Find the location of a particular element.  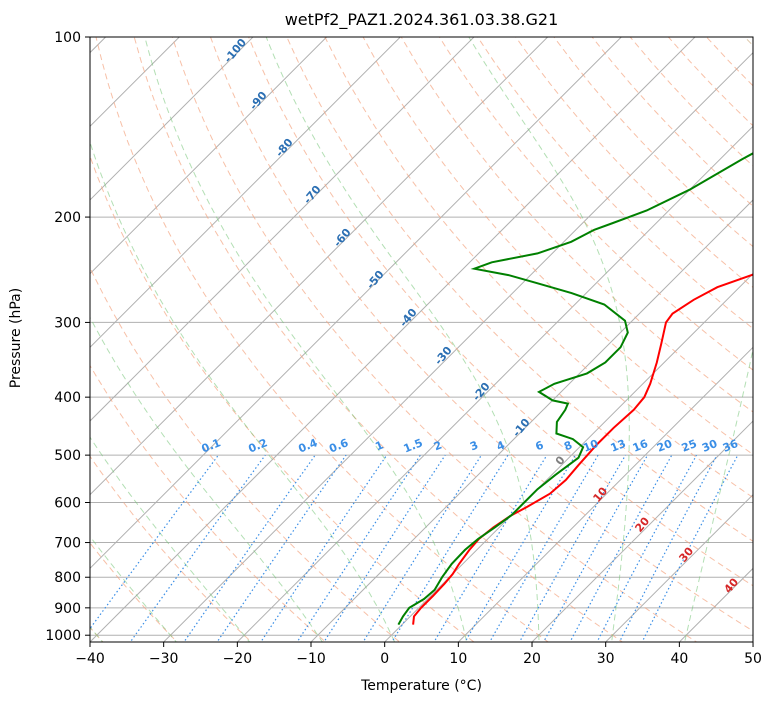

mixing-ratio-label: 10 is located at coordinates (590, 446).